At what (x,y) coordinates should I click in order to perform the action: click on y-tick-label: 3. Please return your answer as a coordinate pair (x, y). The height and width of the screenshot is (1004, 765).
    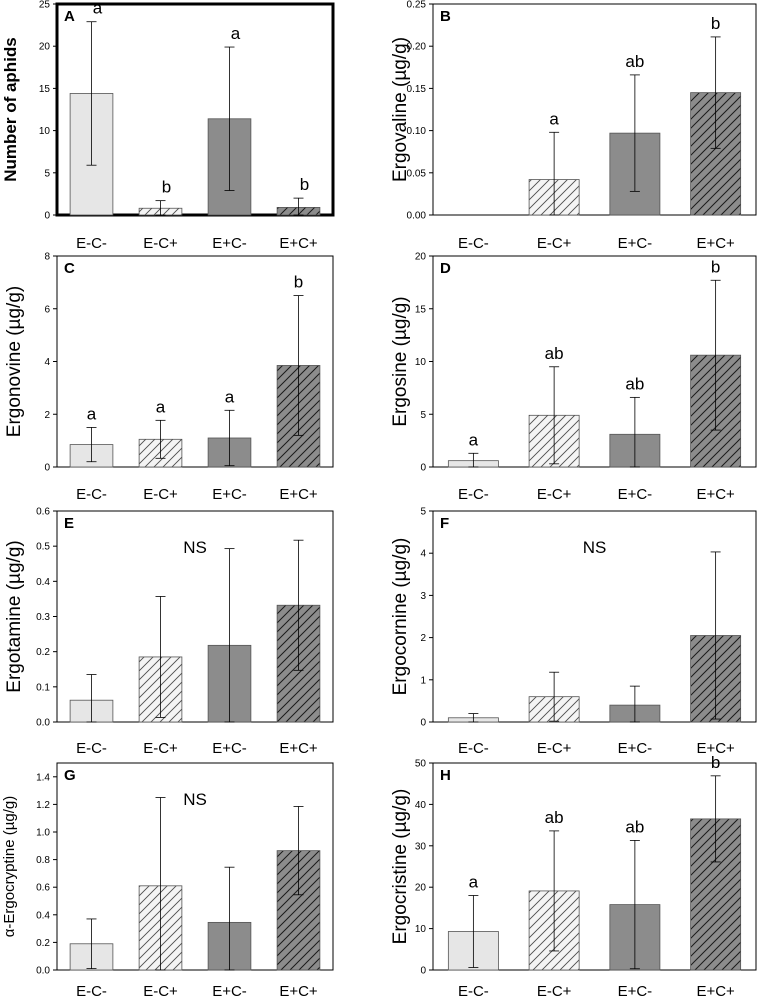
    Looking at the image, I should click on (423, 596).